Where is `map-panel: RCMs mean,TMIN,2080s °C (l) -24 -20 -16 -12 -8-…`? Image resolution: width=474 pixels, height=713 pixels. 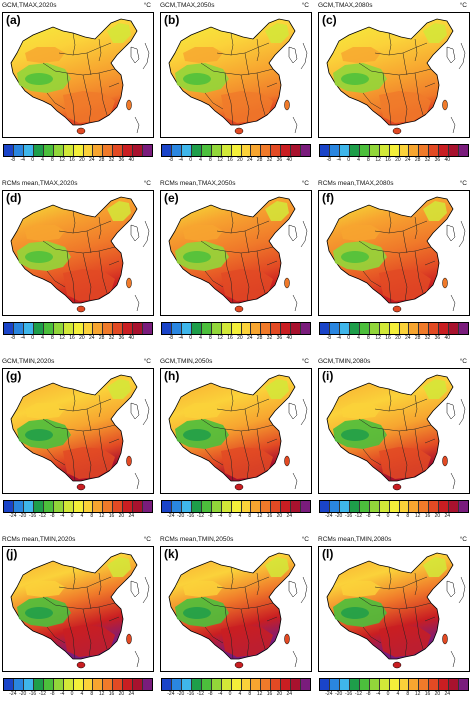 map-panel: RCMs mean,TMIN,2080s °C (l) -24 -20 -16 -12 -8-… is located at coordinates (393, 623).